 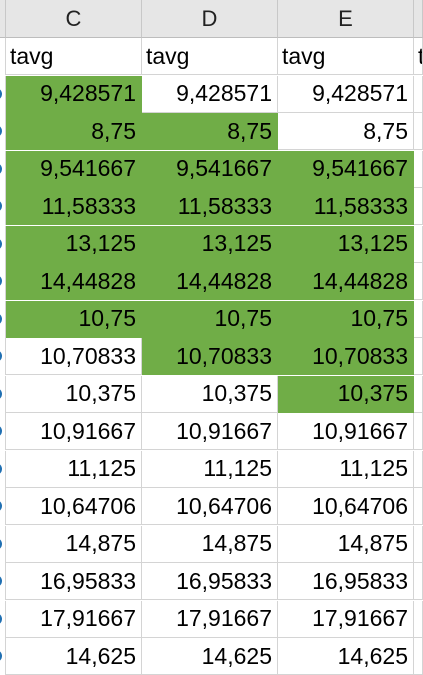 What do you see at coordinates (346, 19) in the screenshot?
I see `column-header-e: E` at bounding box center [346, 19].